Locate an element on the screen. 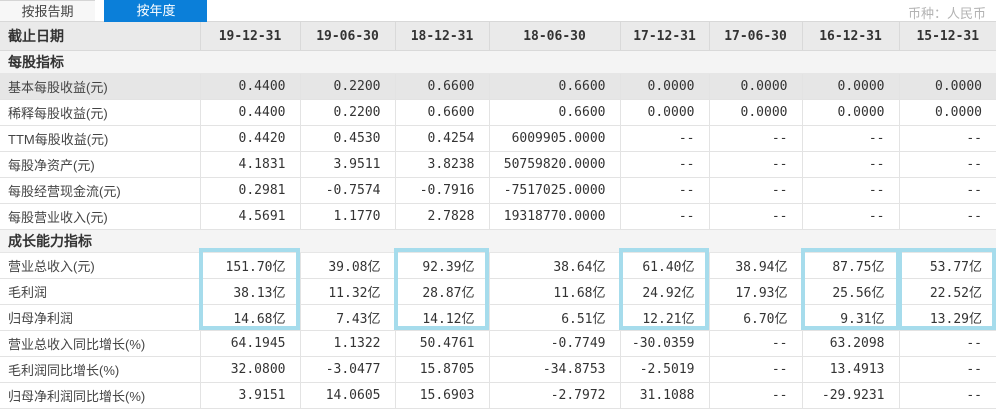 The height and width of the screenshot is (413, 996). cell: 53.77亿 is located at coordinates (947, 265).